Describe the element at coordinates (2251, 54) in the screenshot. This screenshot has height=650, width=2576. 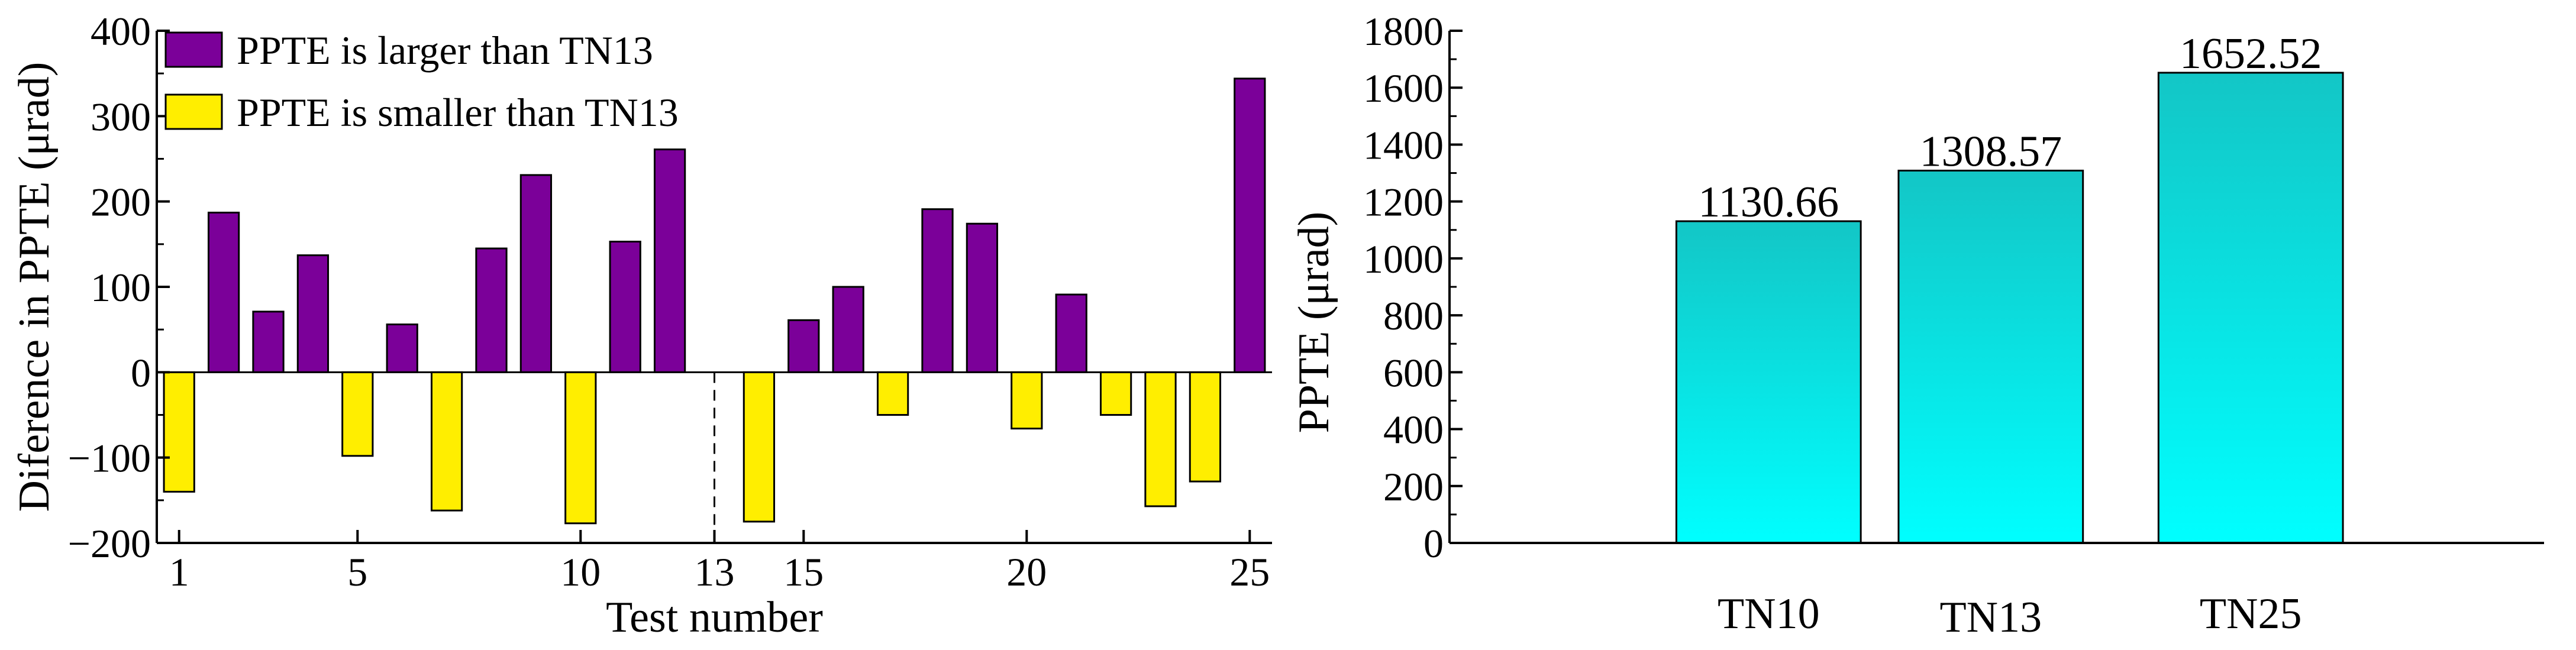
I see `ppte-data-label: 1652.52` at that location.